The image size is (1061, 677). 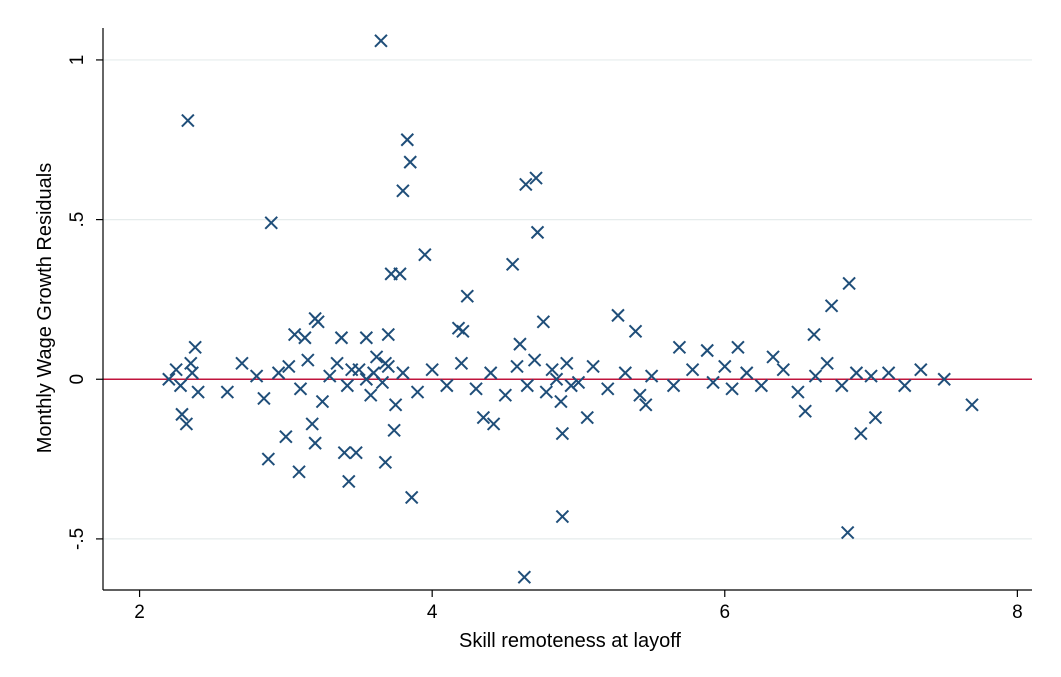 What do you see at coordinates (1017, 612) in the screenshot?
I see `x-tick-label-3: 8` at bounding box center [1017, 612].